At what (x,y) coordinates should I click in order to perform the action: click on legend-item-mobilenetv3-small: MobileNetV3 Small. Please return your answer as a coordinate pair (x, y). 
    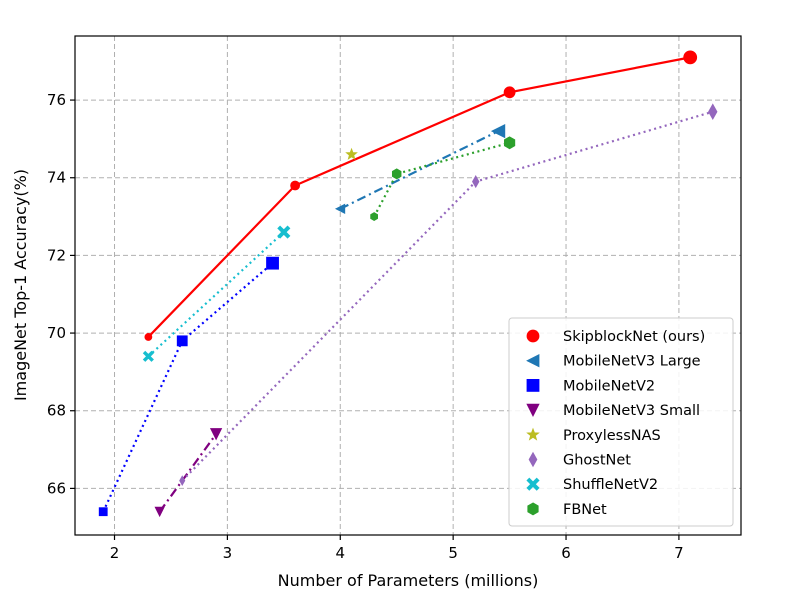
    Looking at the image, I should click on (613, 411).